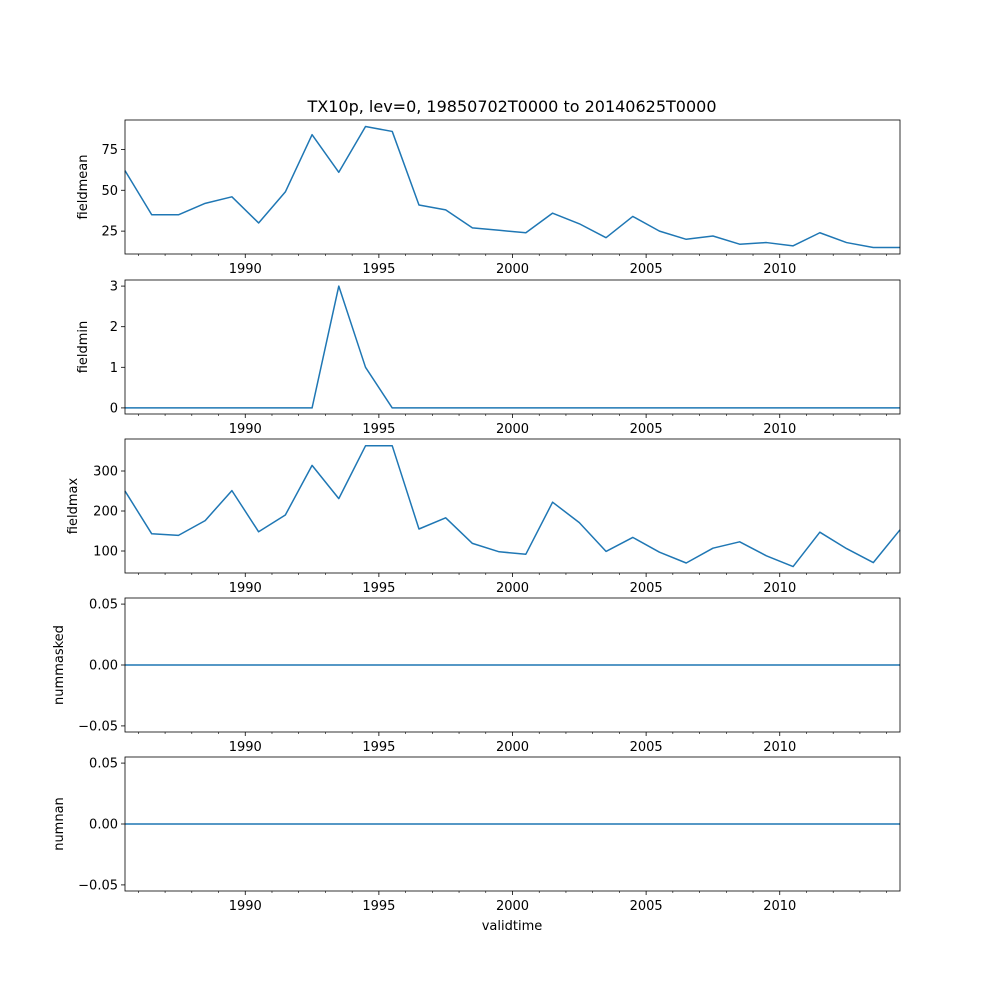  What do you see at coordinates (378, 269) in the screenshot?
I see `x-tick-label-fieldmean: 1995` at bounding box center [378, 269].